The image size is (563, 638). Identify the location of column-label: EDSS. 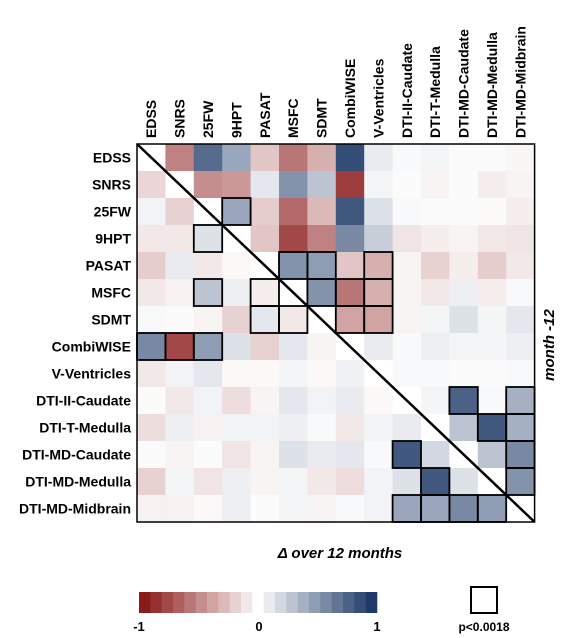
(151, 119).